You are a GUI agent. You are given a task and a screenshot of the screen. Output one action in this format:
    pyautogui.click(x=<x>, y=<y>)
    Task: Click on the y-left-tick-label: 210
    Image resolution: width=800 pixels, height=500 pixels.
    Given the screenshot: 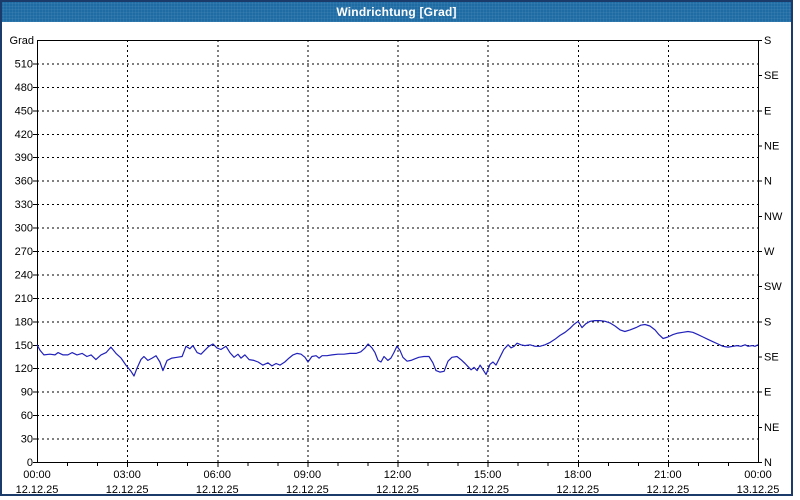 What is the action you would take?
    pyautogui.click(x=24, y=299)
    